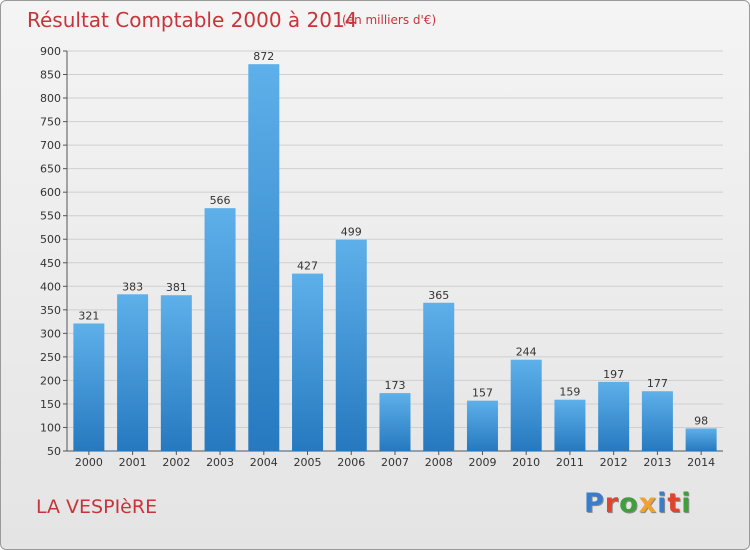 Image resolution: width=750 pixels, height=550 pixels. What do you see at coordinates (50, 239) in the screenshot?
I see `y-tick-label: 500` at bounding box center [50, 239].